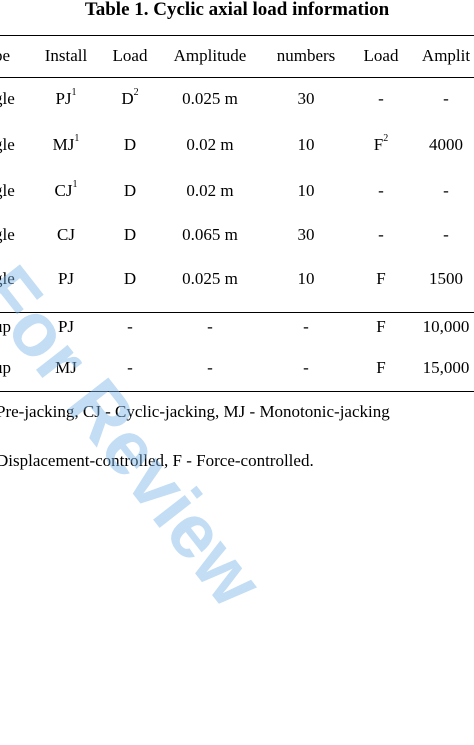  What do you see at coordinates (237, 35) in the screenshot?
I see `table-top-rule` at bounding box center [237, 35].